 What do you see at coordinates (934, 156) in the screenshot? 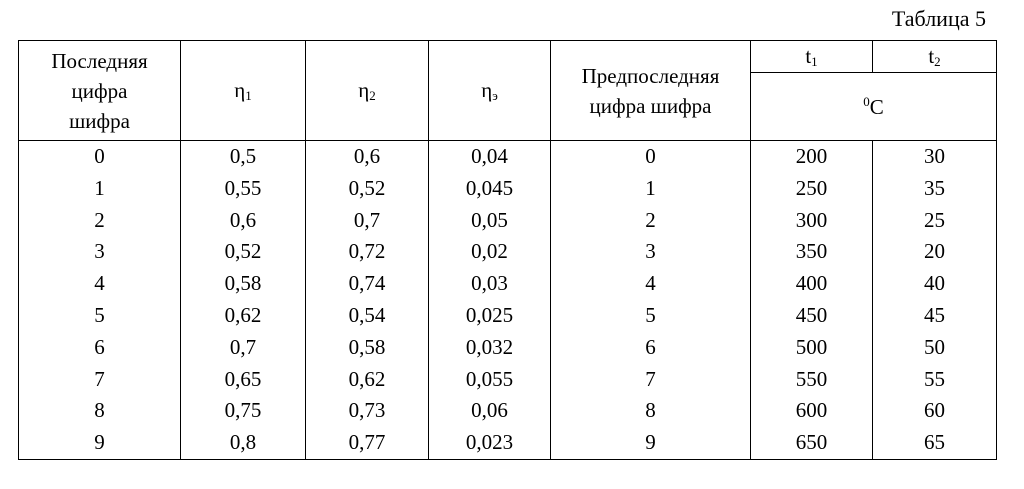
I see `table-cell: 30` at bounding box center [934, 156].